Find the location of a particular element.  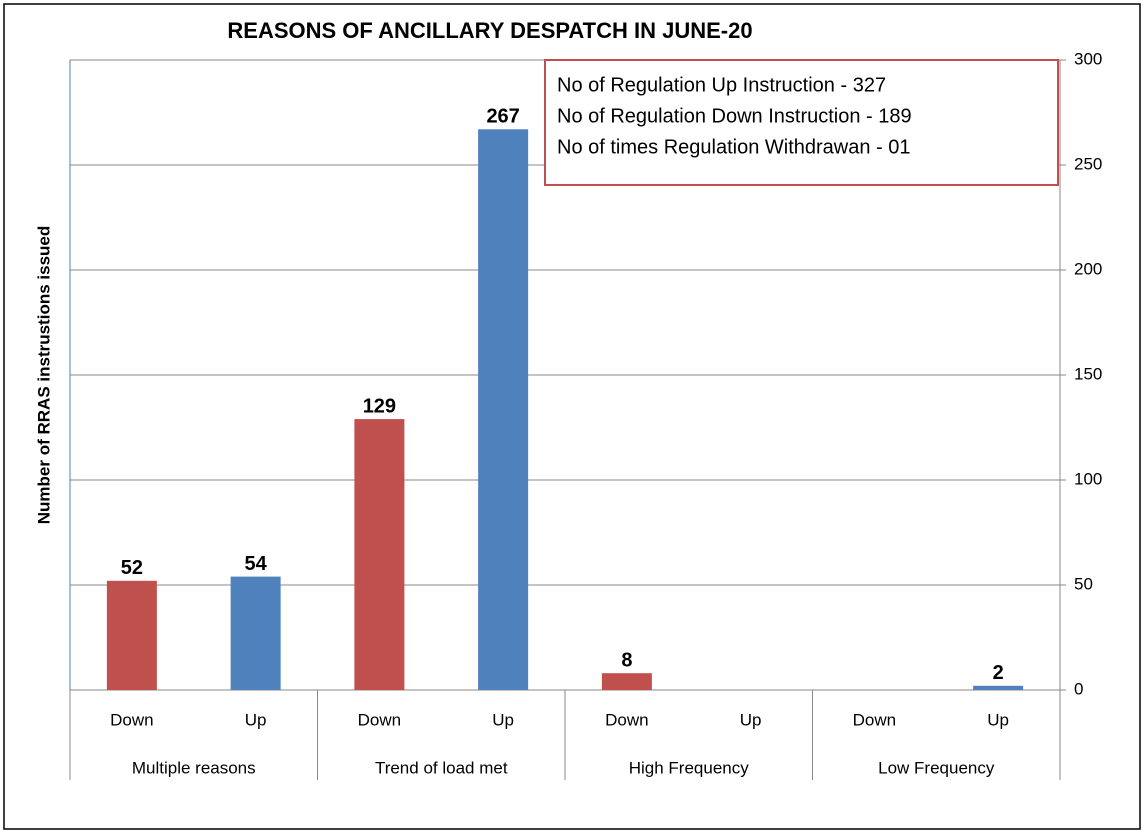

value-label: 8 is located at coordinates (626, 660).